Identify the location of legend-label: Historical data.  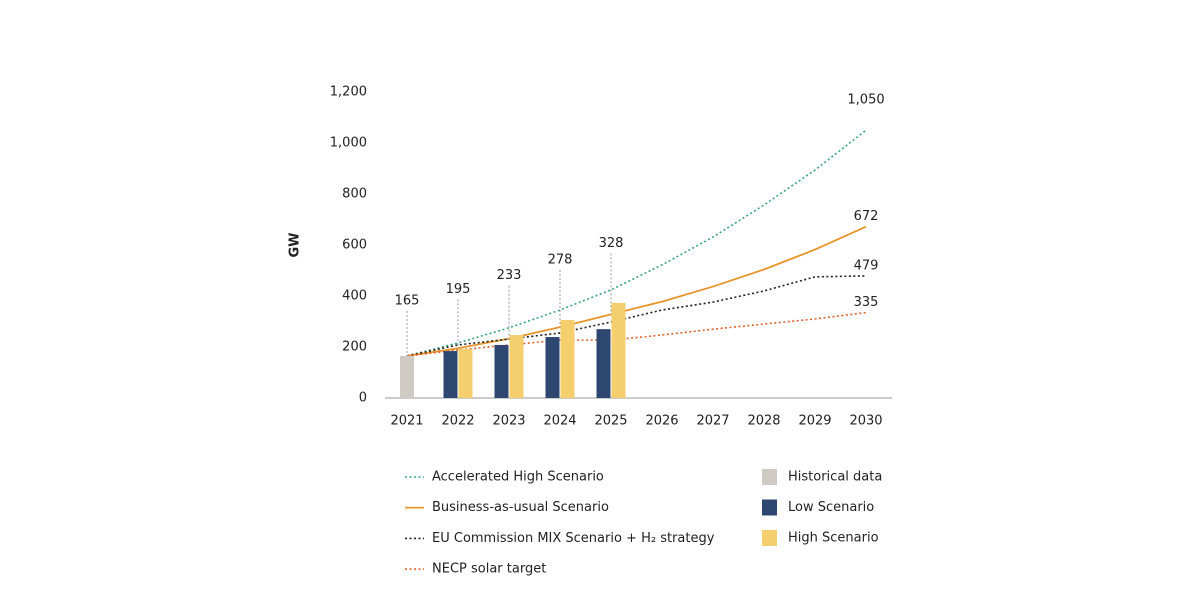
(835, 477).